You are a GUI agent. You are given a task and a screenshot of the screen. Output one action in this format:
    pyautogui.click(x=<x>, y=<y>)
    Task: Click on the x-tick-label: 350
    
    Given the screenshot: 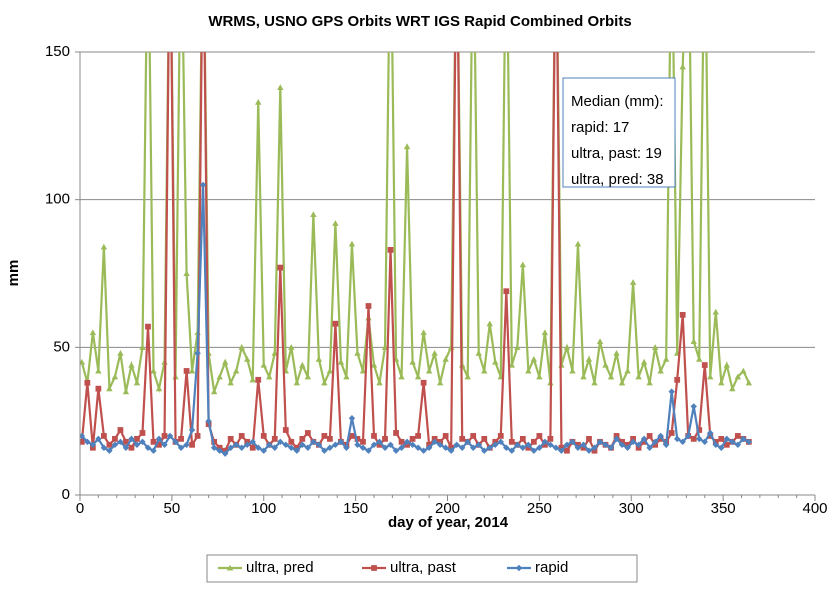 What is the action you would take?
    pyautogui.click(x=723, y=508)
    